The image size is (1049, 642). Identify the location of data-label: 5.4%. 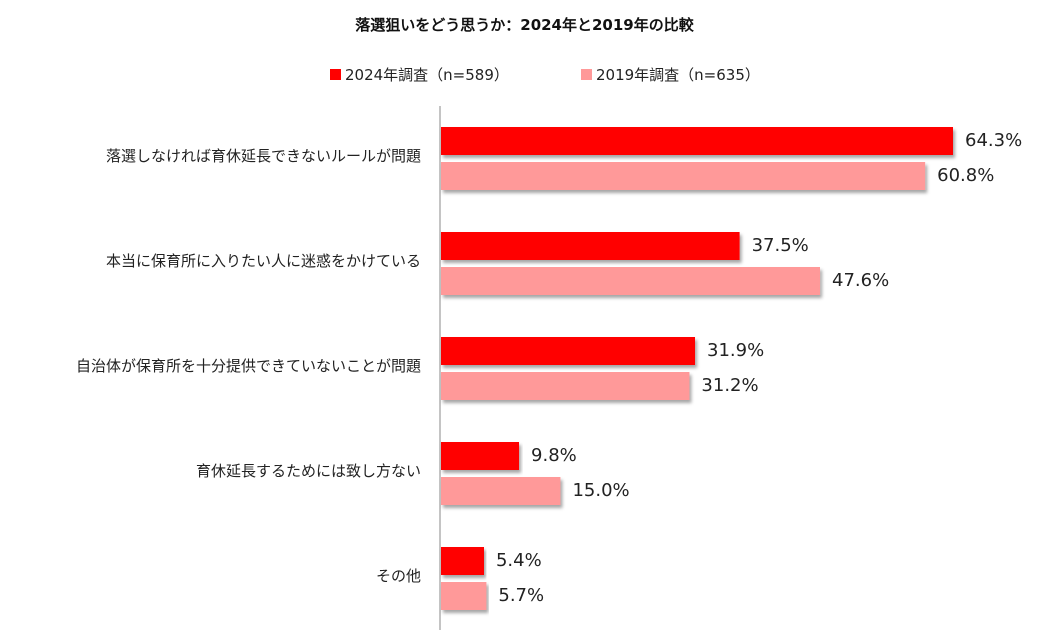
(518, 560).